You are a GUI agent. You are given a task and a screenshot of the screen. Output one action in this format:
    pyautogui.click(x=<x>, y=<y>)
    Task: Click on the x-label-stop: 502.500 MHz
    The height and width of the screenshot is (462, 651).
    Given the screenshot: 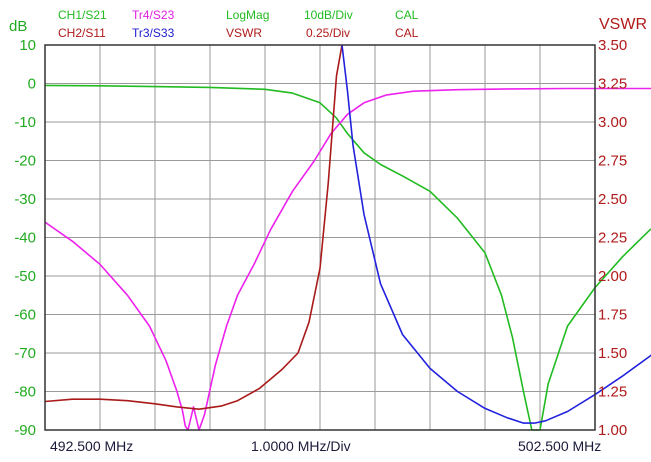 What is the action you would take?
    pyautogui.click(x=559, y=446)
    